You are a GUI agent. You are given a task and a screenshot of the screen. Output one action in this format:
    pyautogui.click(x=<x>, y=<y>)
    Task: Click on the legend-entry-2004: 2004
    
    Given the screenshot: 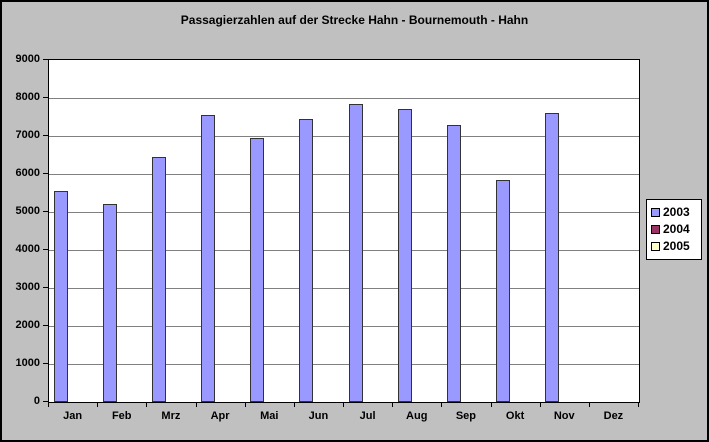 What is the action you would take?
    pyautogui.click(x=676, y=229)
    